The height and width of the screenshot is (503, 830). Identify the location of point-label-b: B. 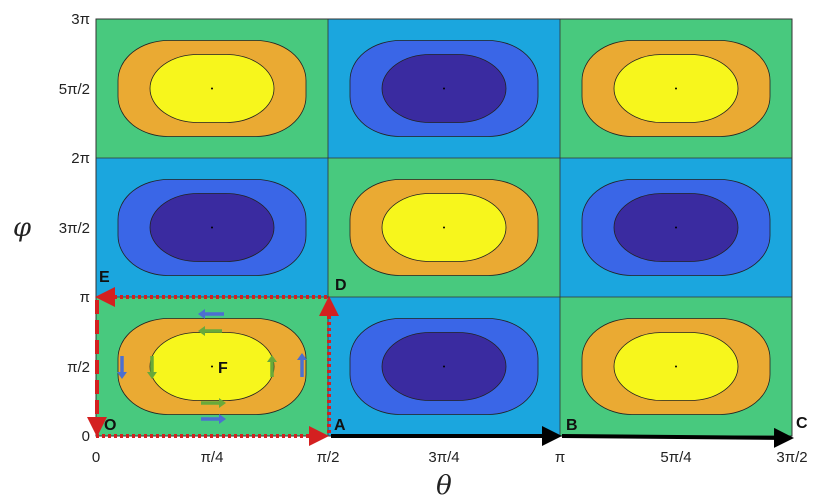
(572, 425).